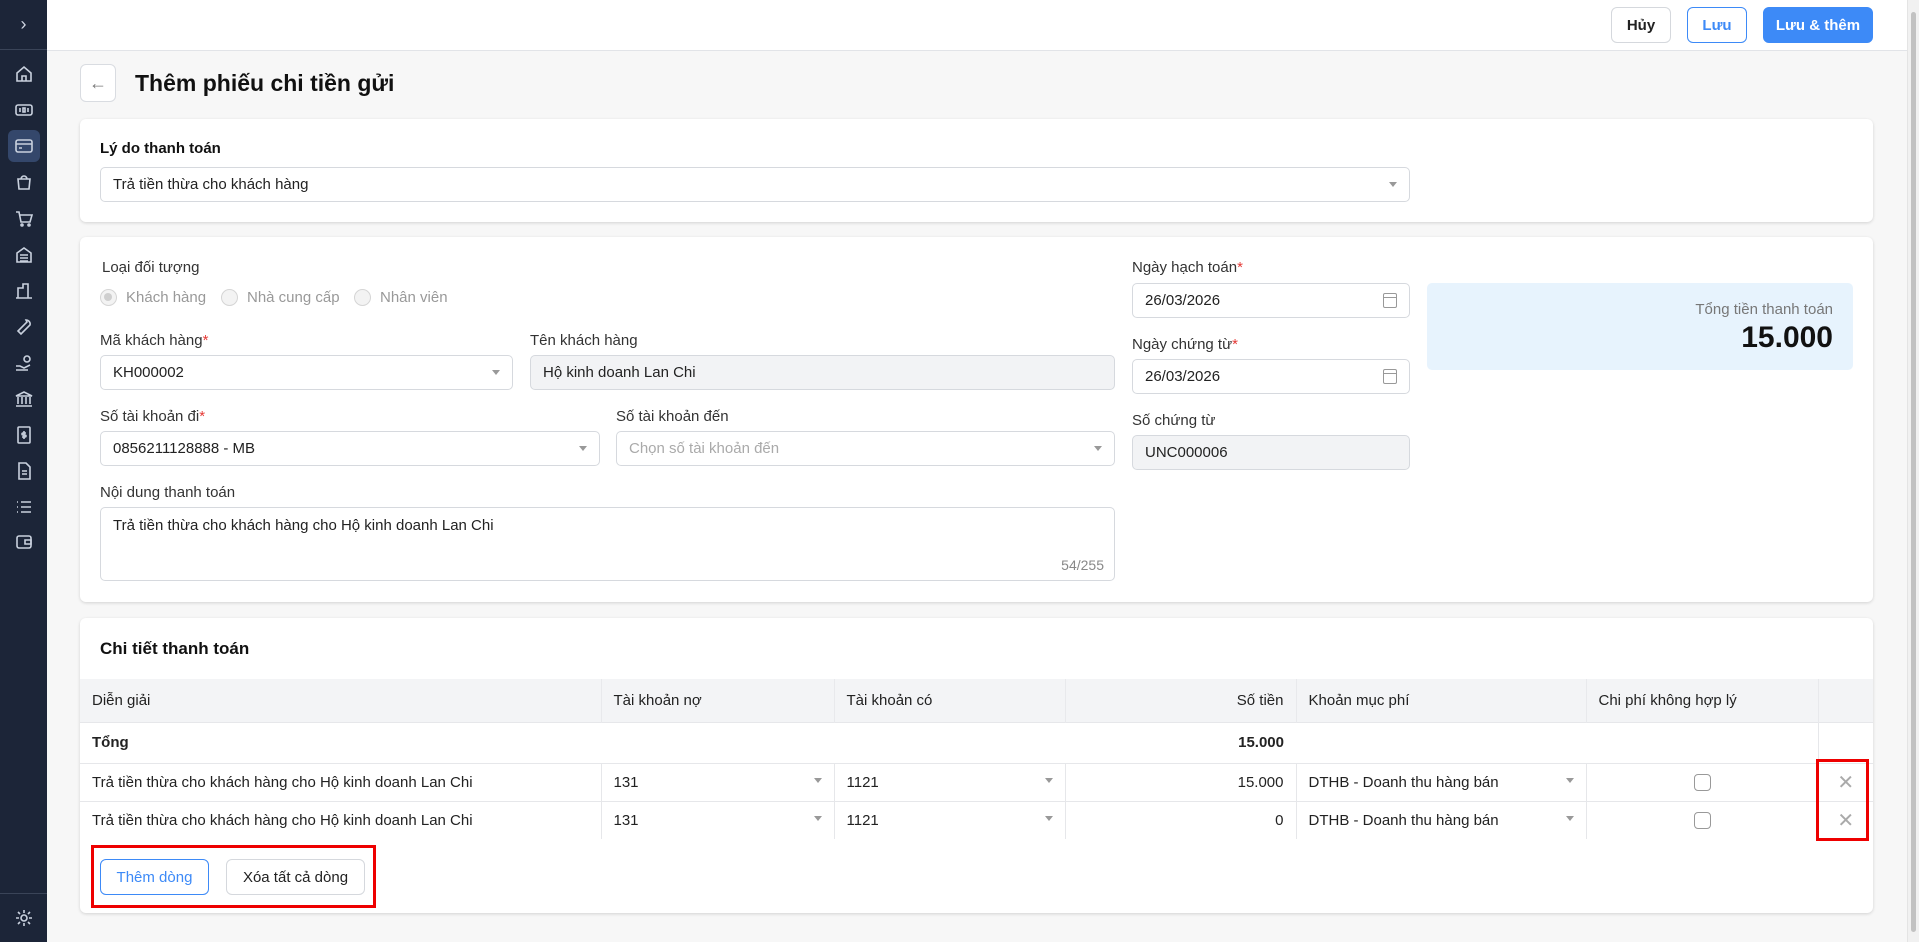  I want to click on radio-supplier: Nhà cung cấp, so click(280, 297).